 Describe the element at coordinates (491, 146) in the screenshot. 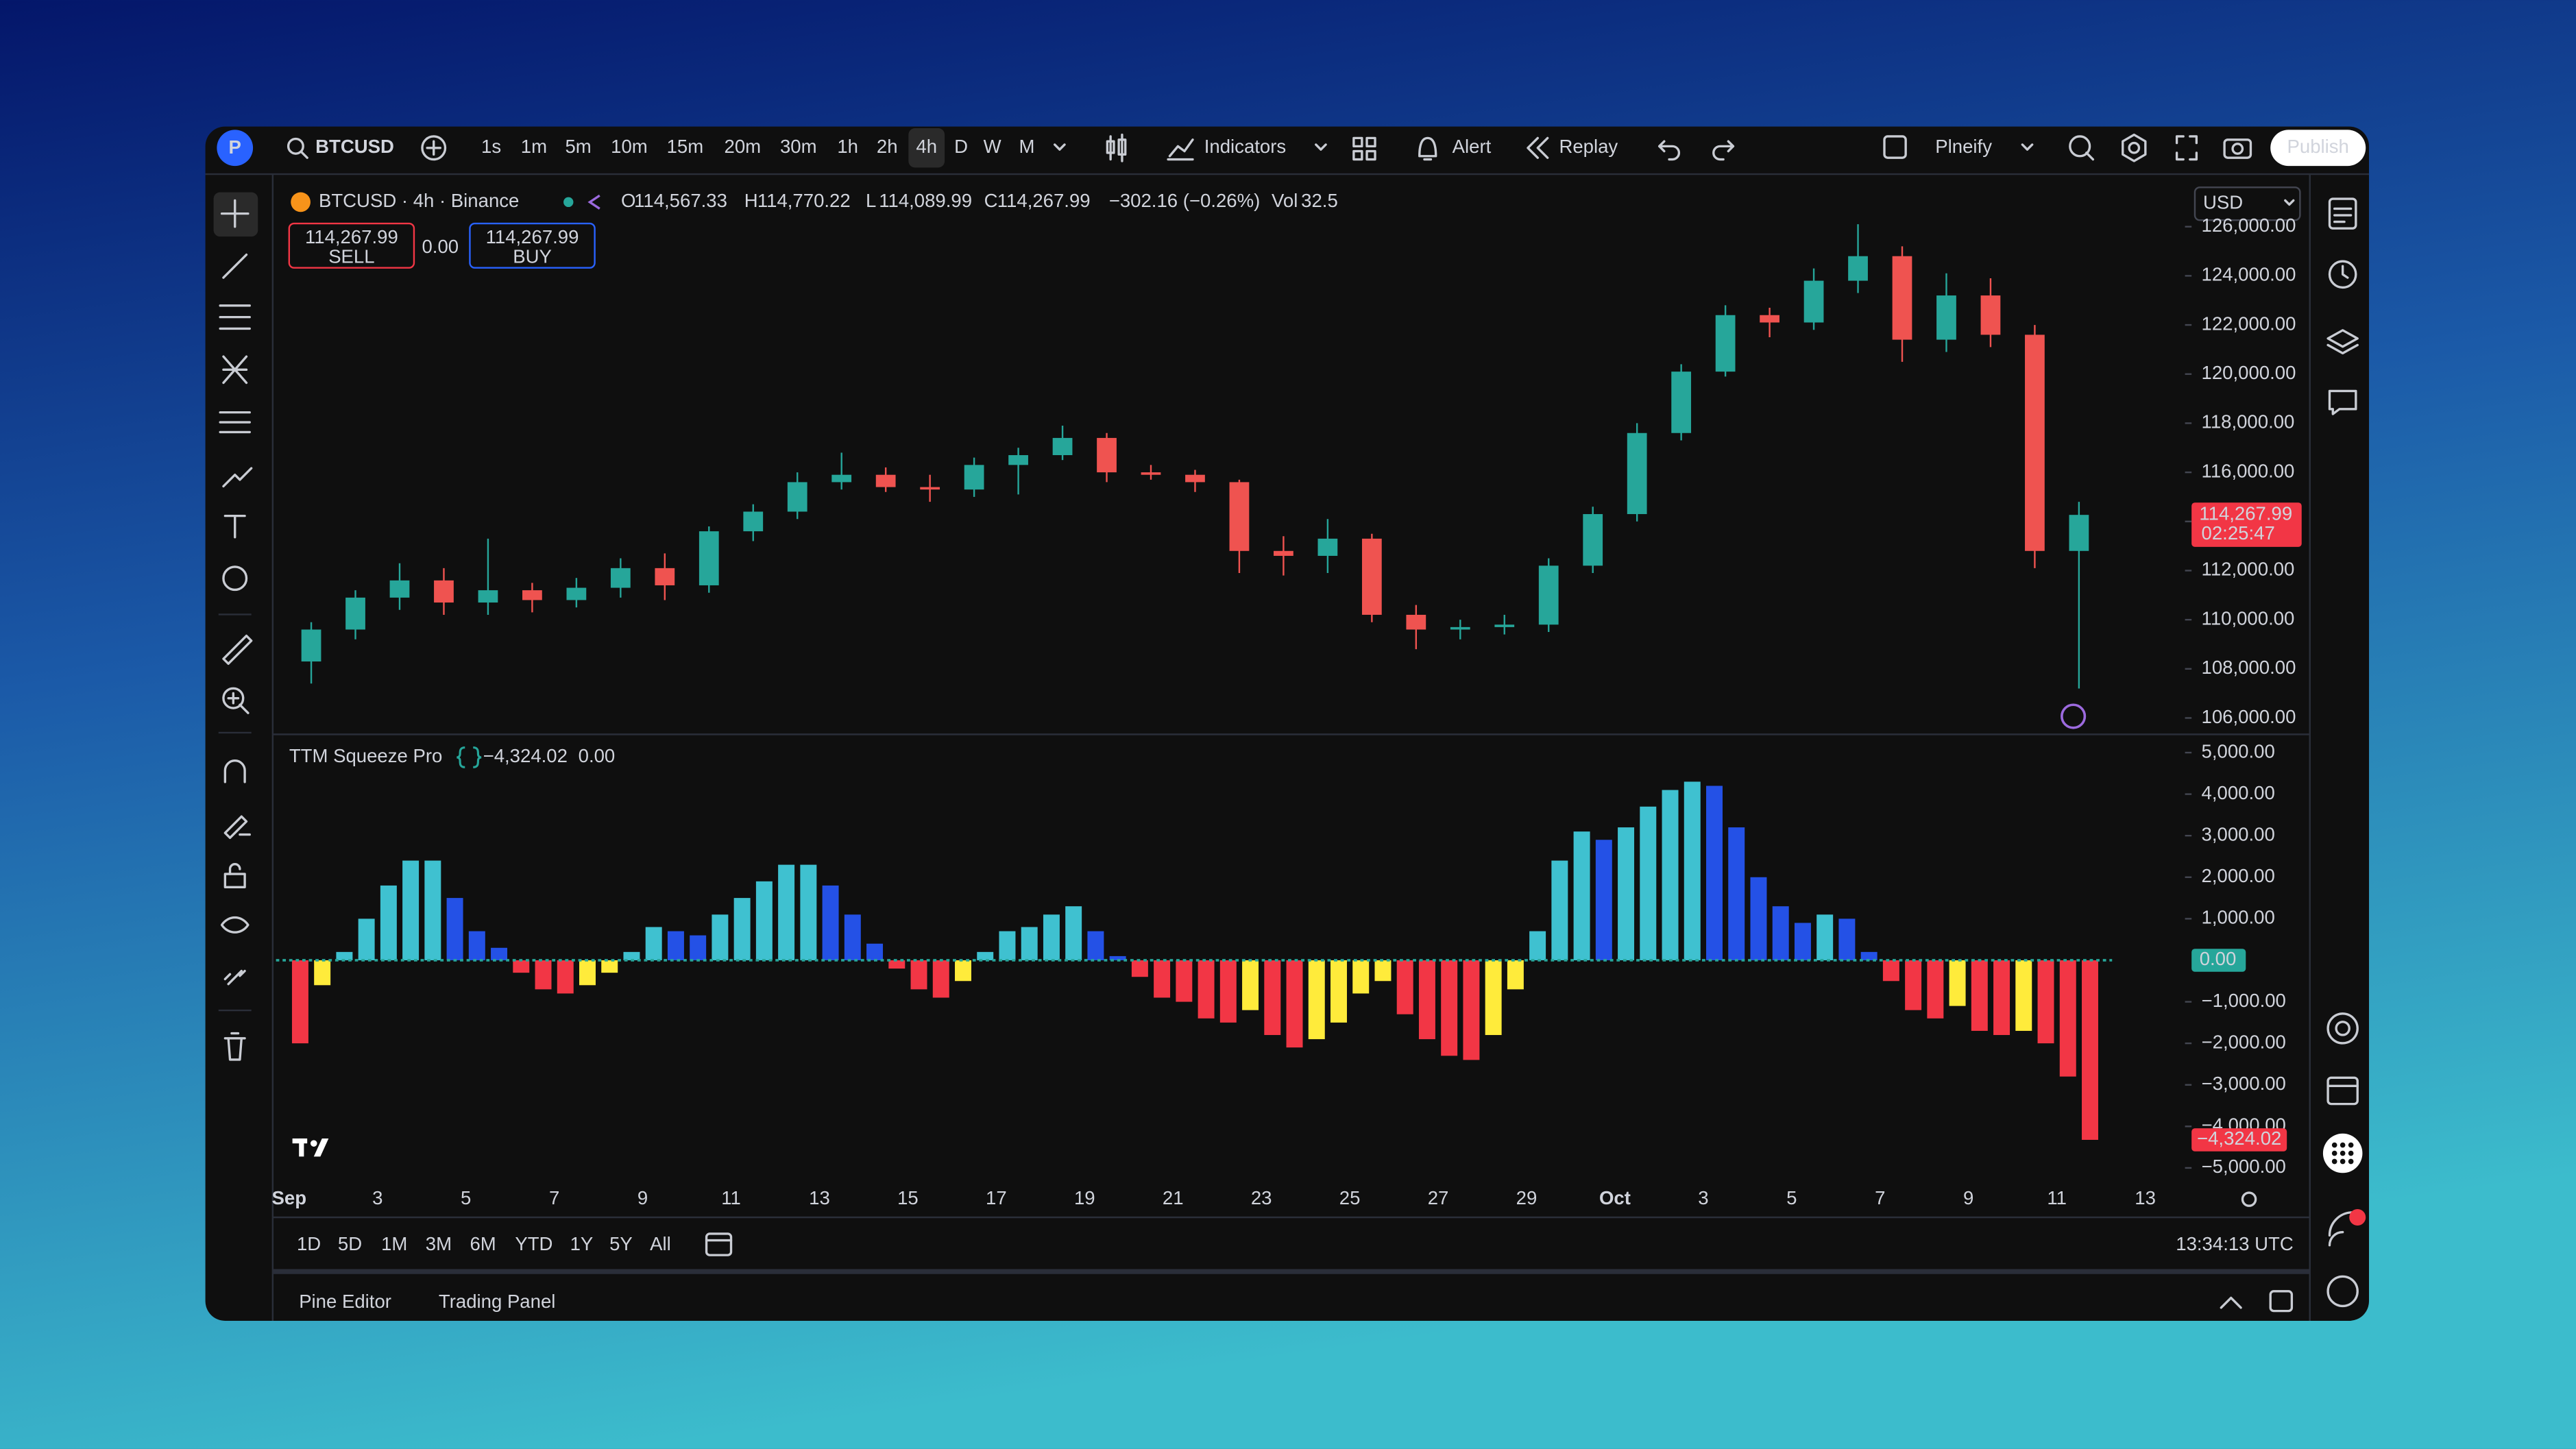

I see `interval: 1s` at that location.